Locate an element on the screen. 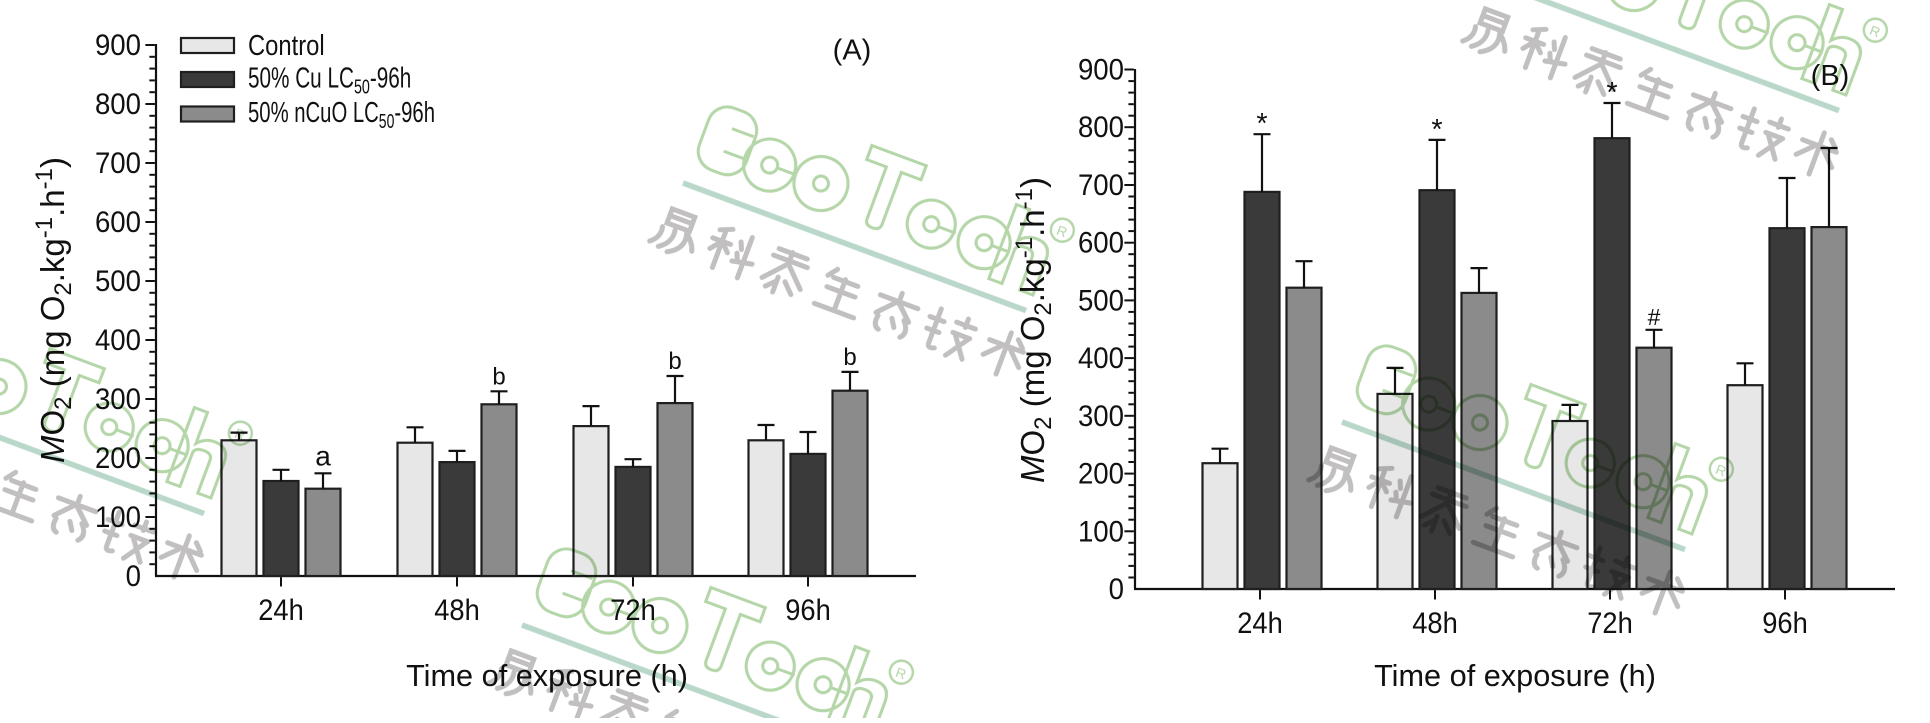 The width and height of the screenshot is (1930, 723). svg-text: (A) is located at coordinates (852, 51).